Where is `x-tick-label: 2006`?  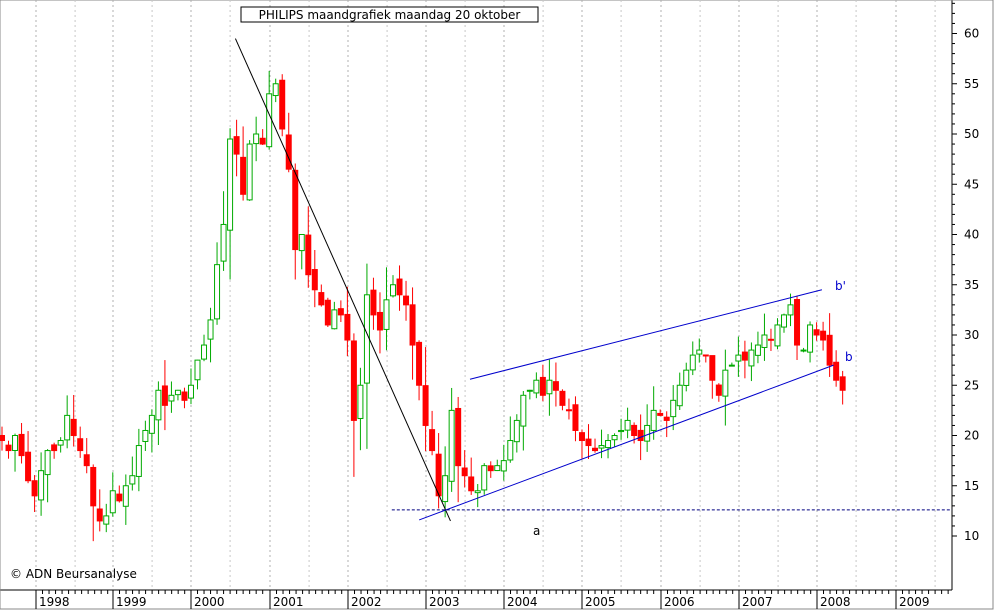 x-tick-label: 2006 is located at coordinates (679, 602).